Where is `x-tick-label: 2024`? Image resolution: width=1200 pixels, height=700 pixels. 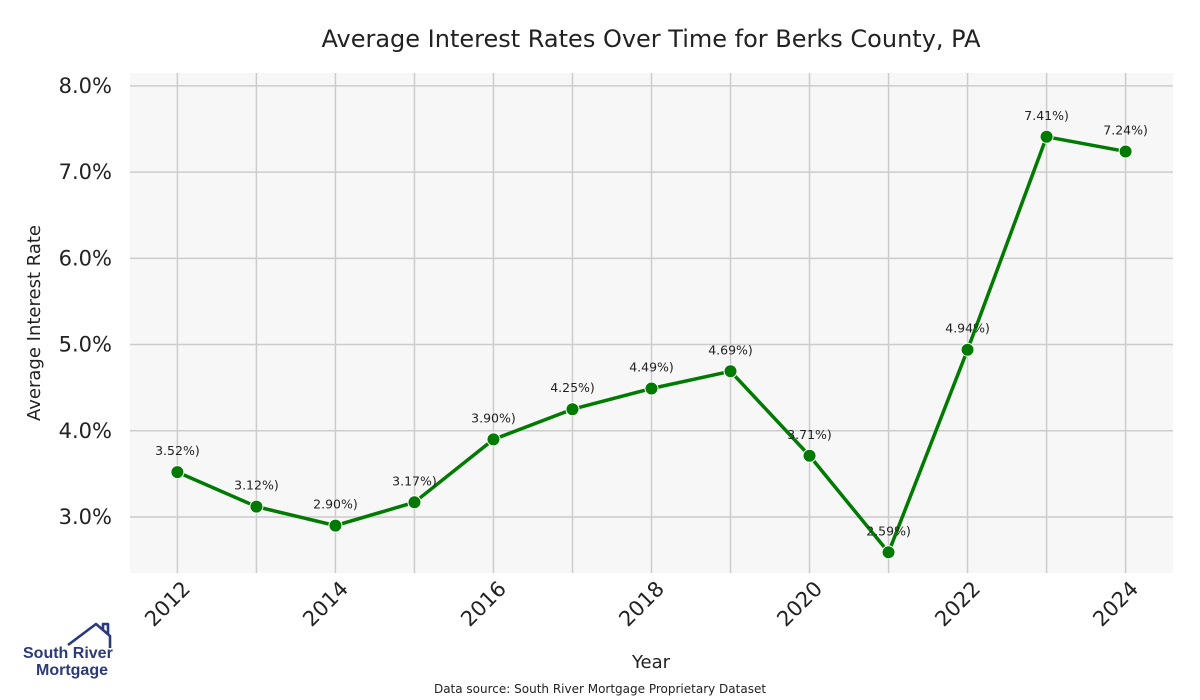 x-tick-label: 2024 is located at coordinates (1115, 604).